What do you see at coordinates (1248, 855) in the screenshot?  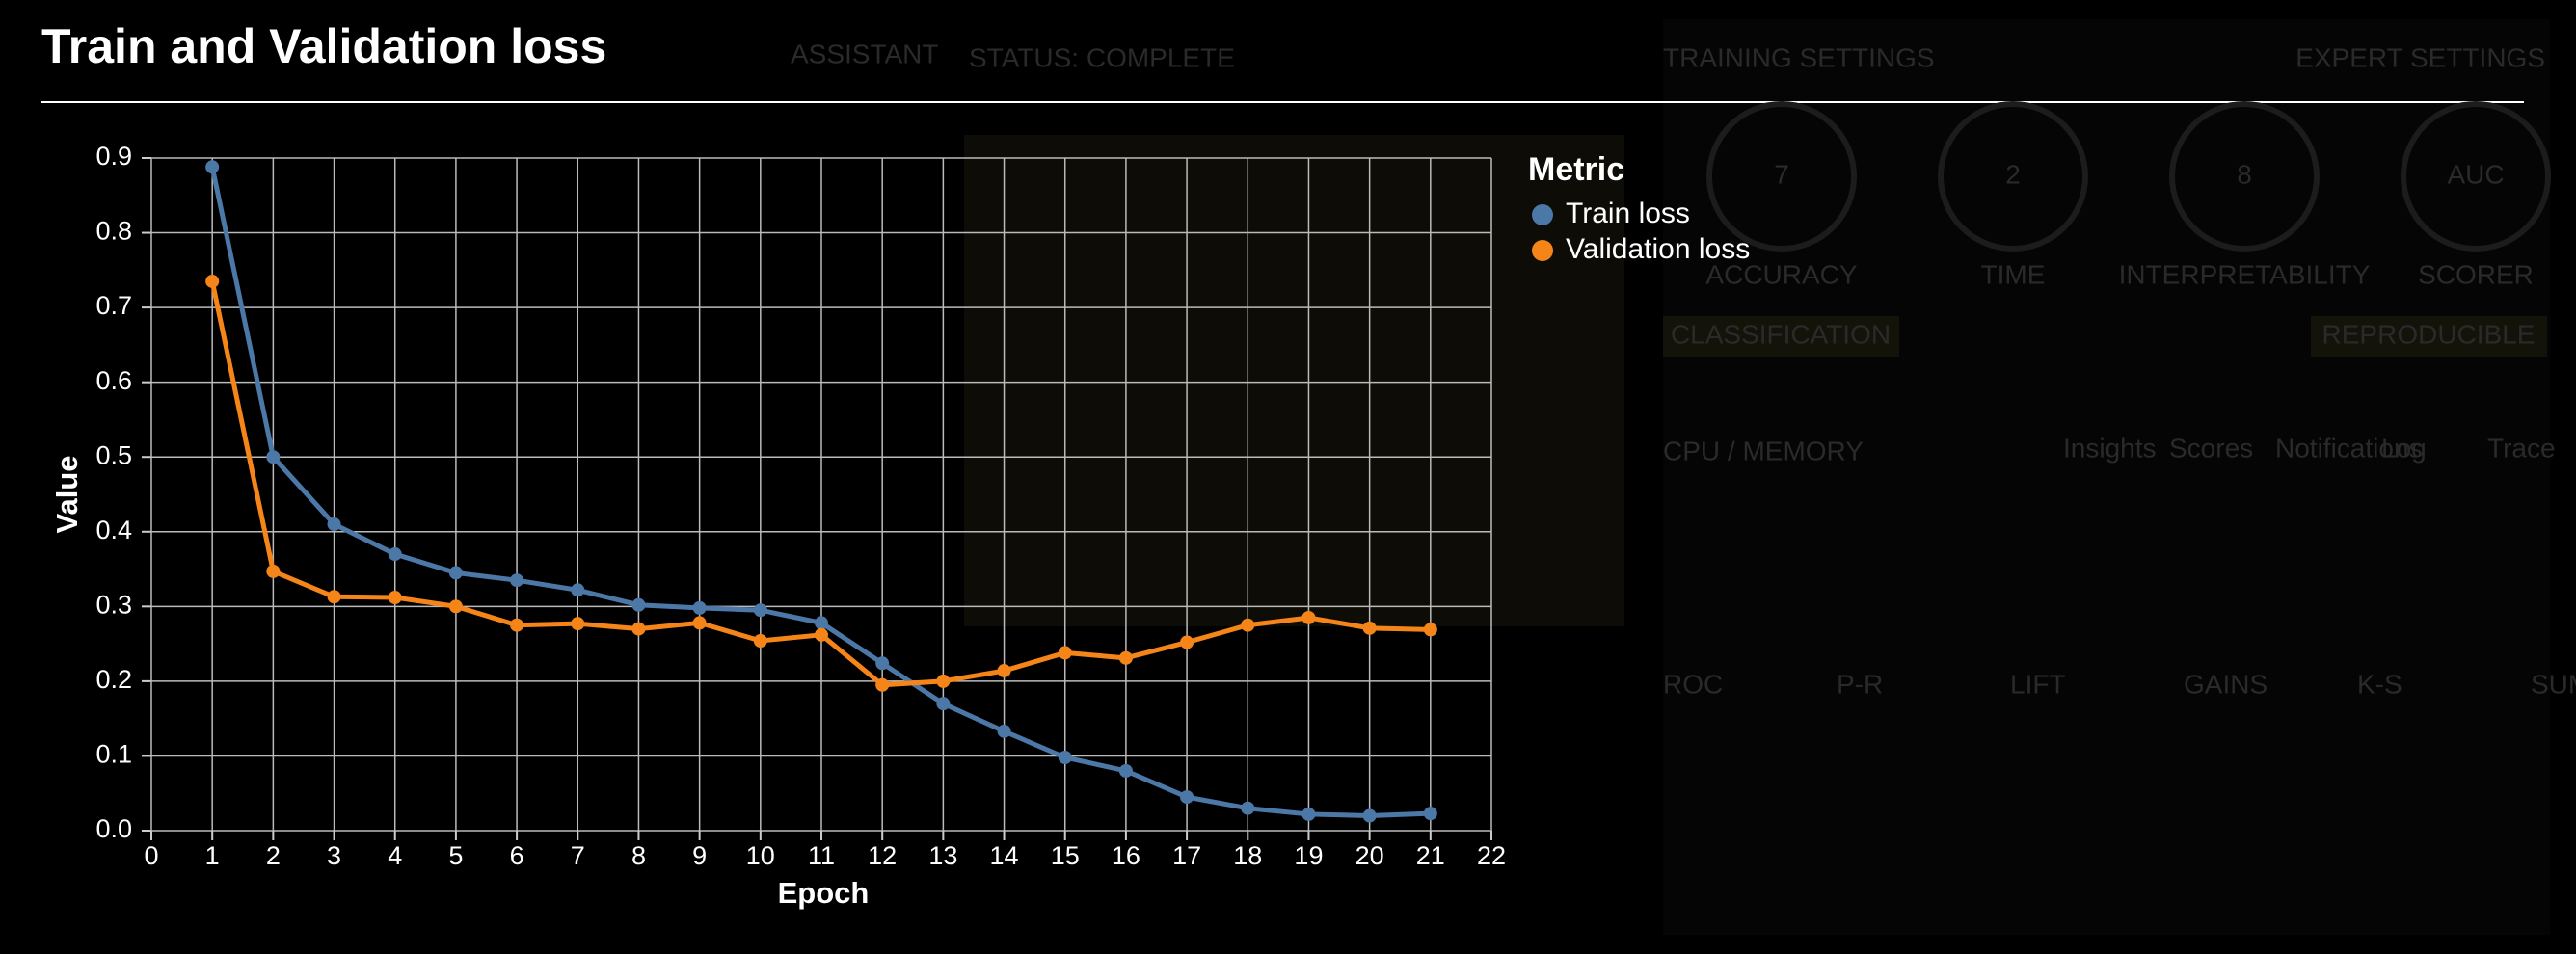 I see `x-tick-label: 18` at bounding box center [1248, 855].